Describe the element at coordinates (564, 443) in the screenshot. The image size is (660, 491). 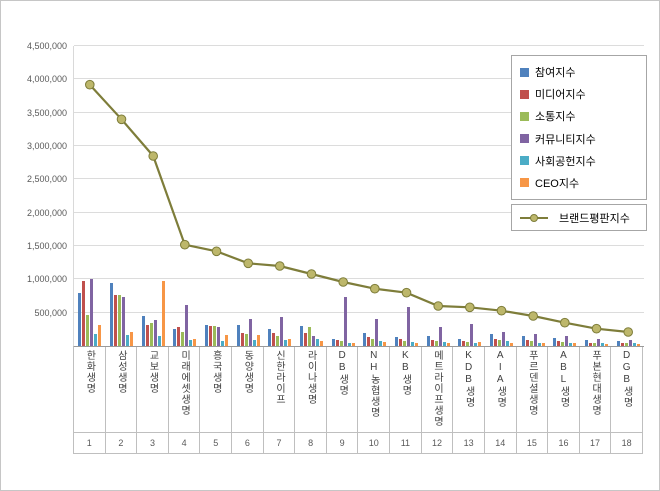
I see `category-rank: 16` at that location.